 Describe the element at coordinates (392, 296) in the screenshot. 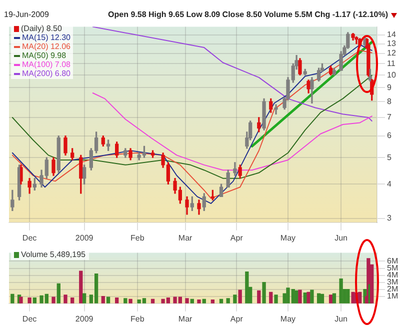

I see `y-tick-label: 1M` at that location.